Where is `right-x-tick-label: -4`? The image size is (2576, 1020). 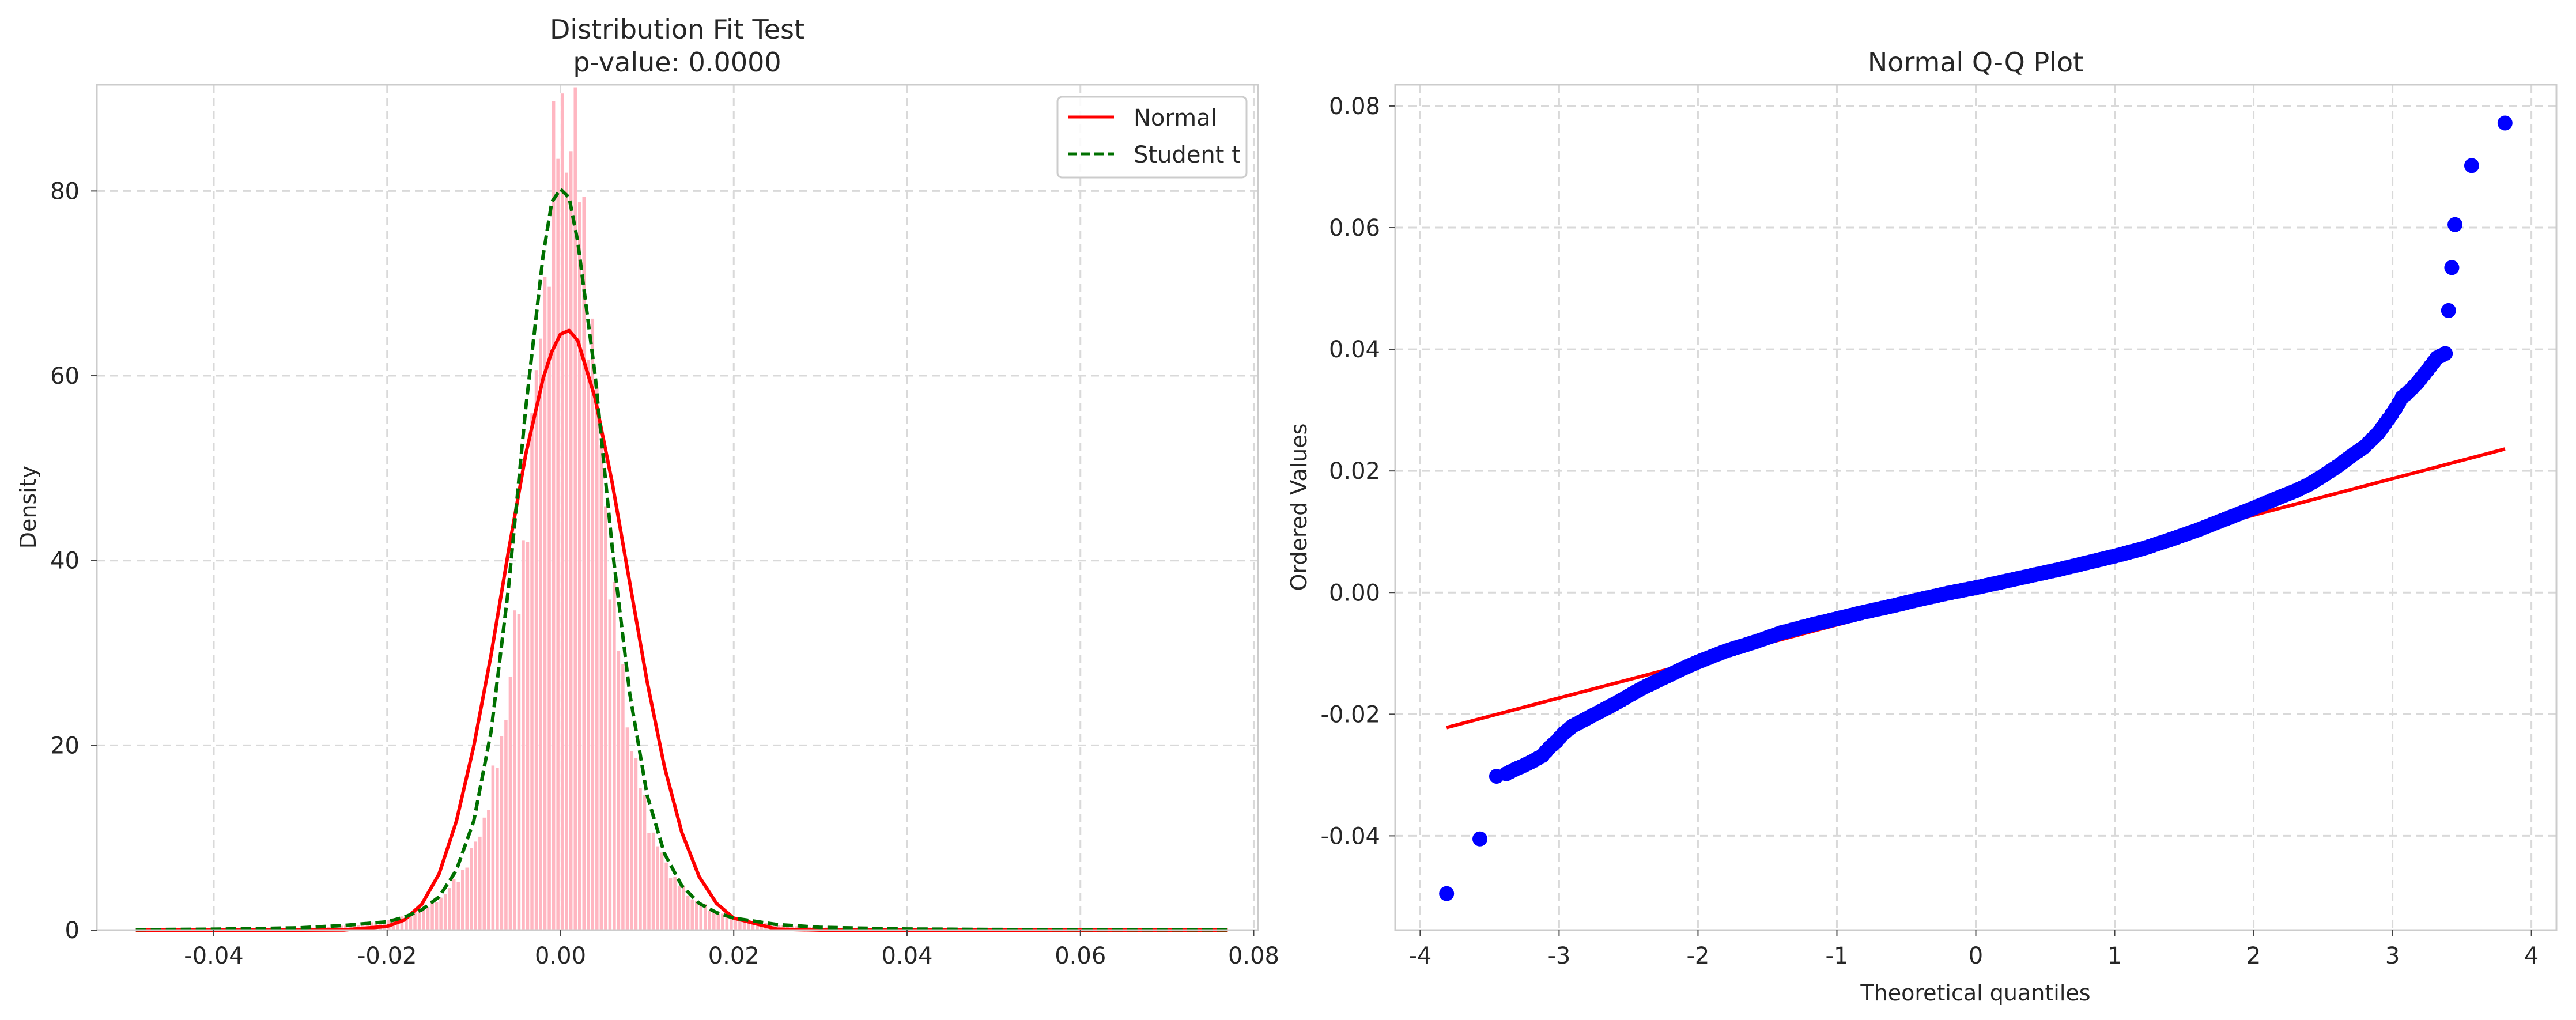
right-x-tick-label: -4 is located at coordinates (1419, 956).